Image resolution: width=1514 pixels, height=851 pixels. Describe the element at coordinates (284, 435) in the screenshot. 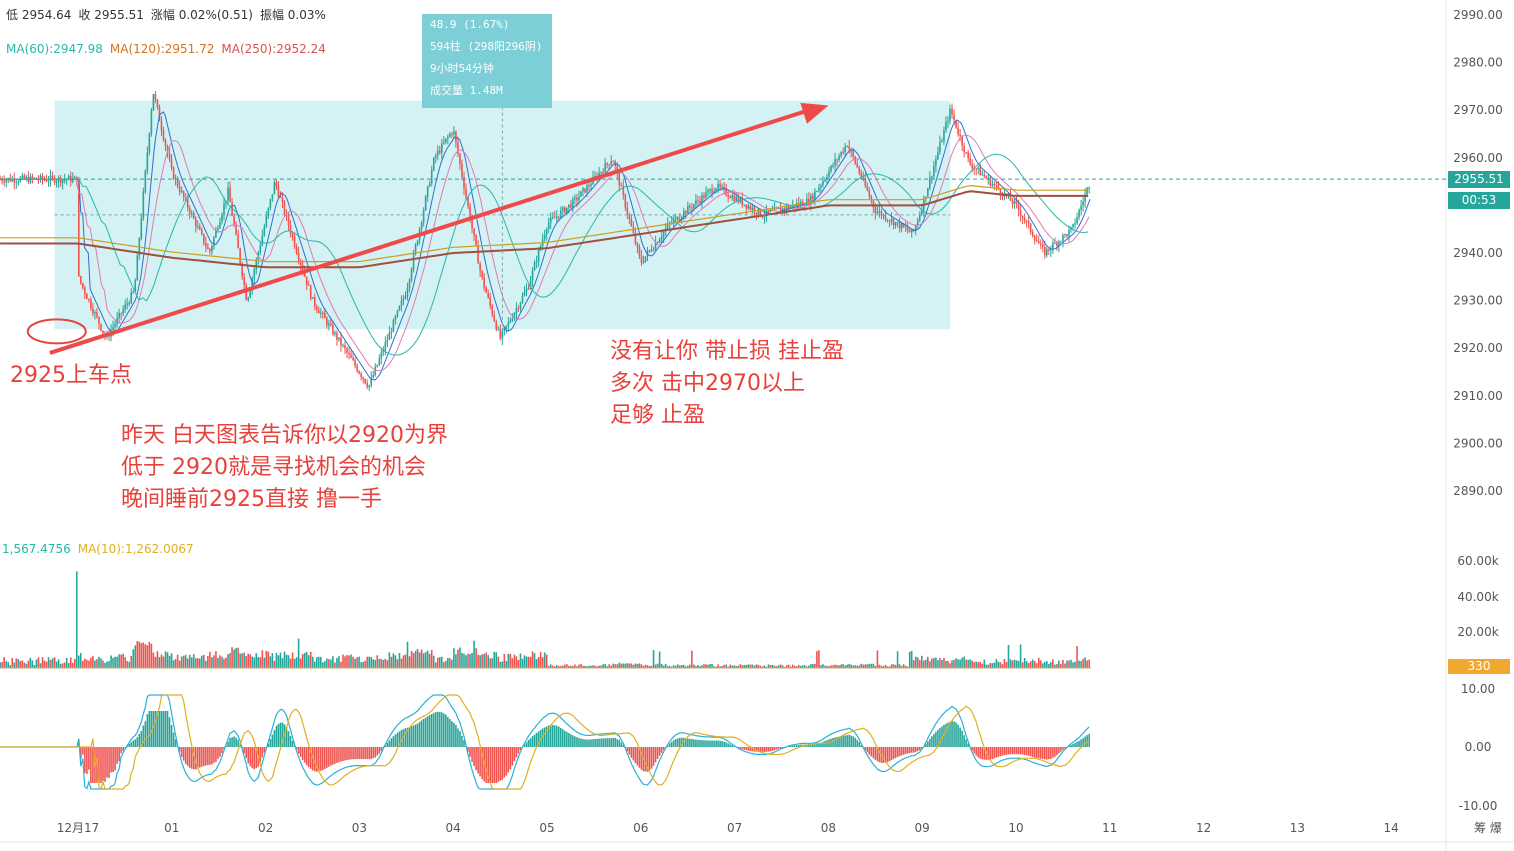

I see `left-note-line: 昨天 白天图表告诉你以2920为界` at that location.